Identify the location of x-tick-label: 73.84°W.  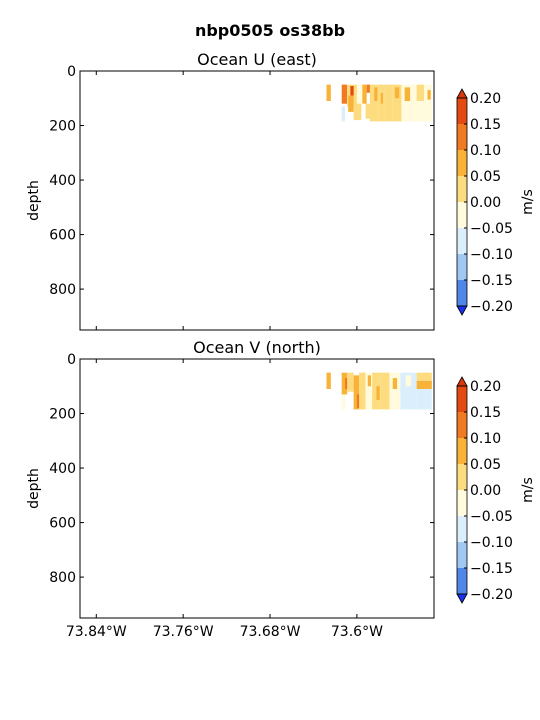
(96, 632).